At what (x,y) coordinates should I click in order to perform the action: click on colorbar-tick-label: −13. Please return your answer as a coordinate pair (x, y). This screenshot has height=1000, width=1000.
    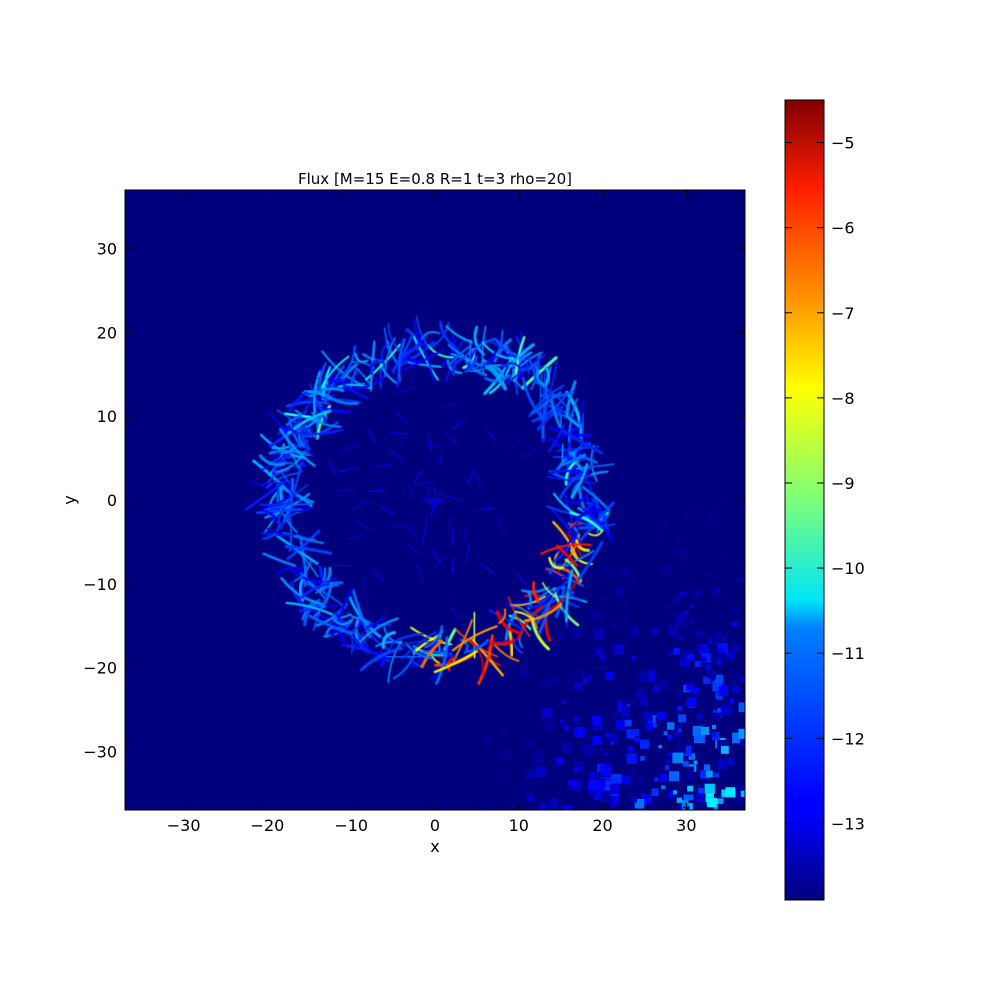
    Looking at the image, I should click on (848, 823).